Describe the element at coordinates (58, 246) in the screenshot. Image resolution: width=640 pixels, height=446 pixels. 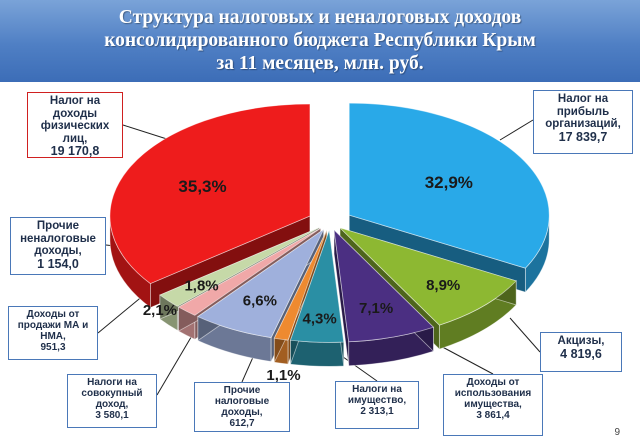
I see `label-other-nontax: Прочие неналоговые доходы, 1 154,0` at that location.